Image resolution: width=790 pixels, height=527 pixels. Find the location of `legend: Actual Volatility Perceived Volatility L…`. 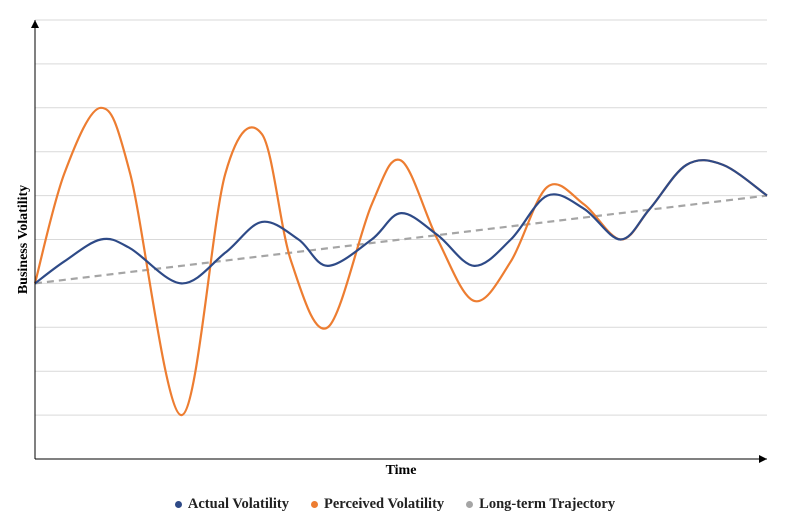

legend: Actual Volatility Perceived Volatility L… is located at coordinates (395, 504).